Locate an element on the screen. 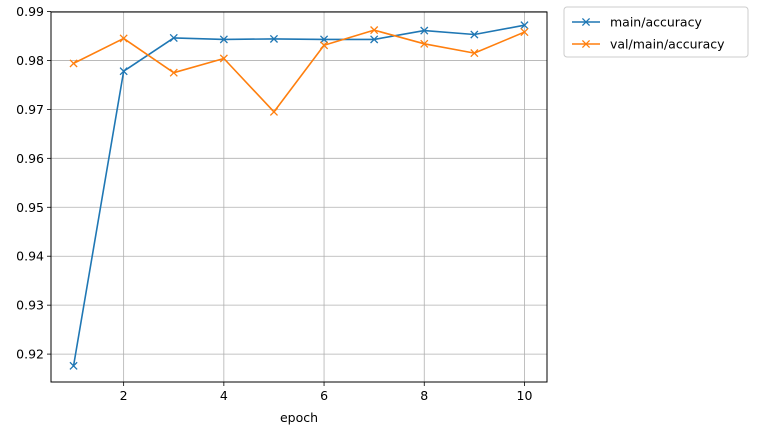 The image size is (759, 435). x-tick-label: 2 is located at coordinates (124, 395).